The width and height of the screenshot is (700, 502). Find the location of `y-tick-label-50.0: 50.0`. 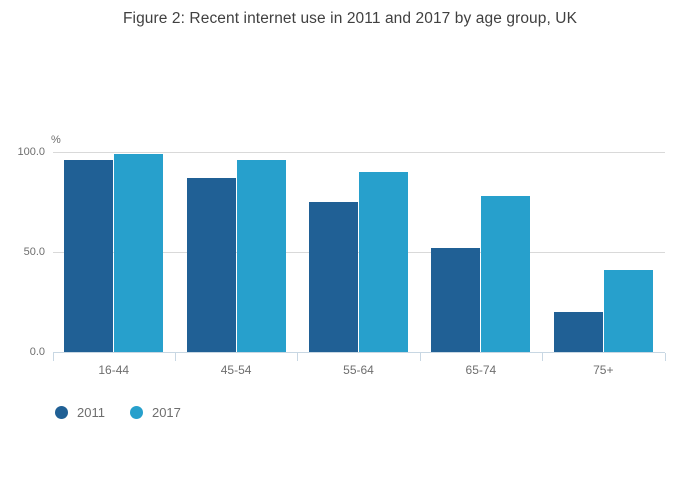

y-tick-label-50.0: 50.0 is located at coordinates (34, 252).